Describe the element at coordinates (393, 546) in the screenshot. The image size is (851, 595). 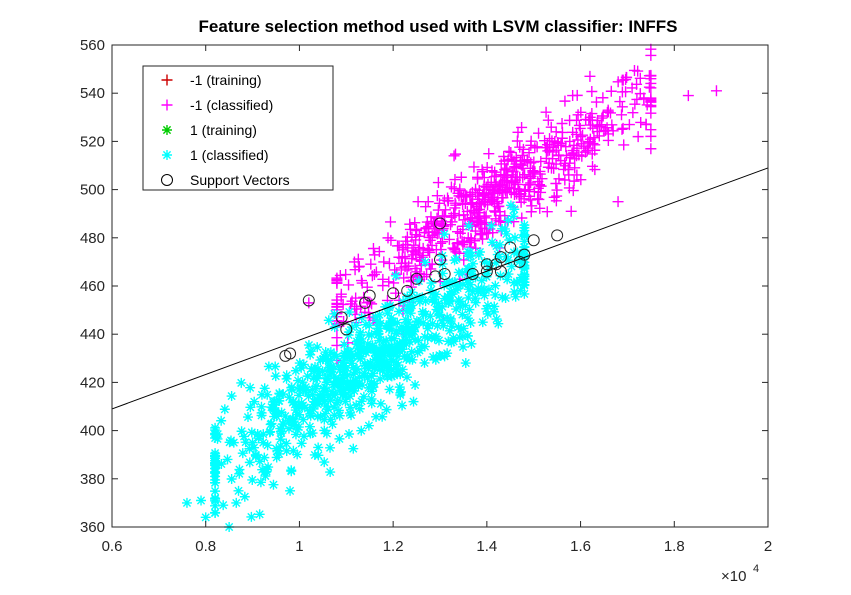
I see `x-tick-label: 1.2` at that location.